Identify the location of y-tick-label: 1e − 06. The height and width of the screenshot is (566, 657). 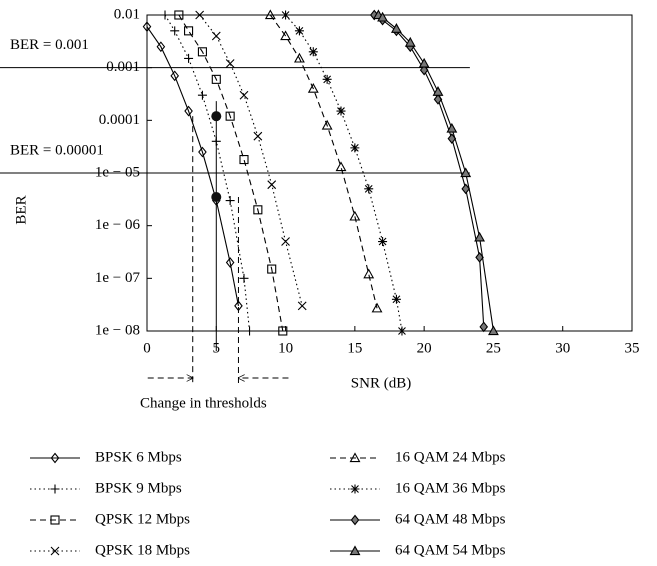
(118, 225).